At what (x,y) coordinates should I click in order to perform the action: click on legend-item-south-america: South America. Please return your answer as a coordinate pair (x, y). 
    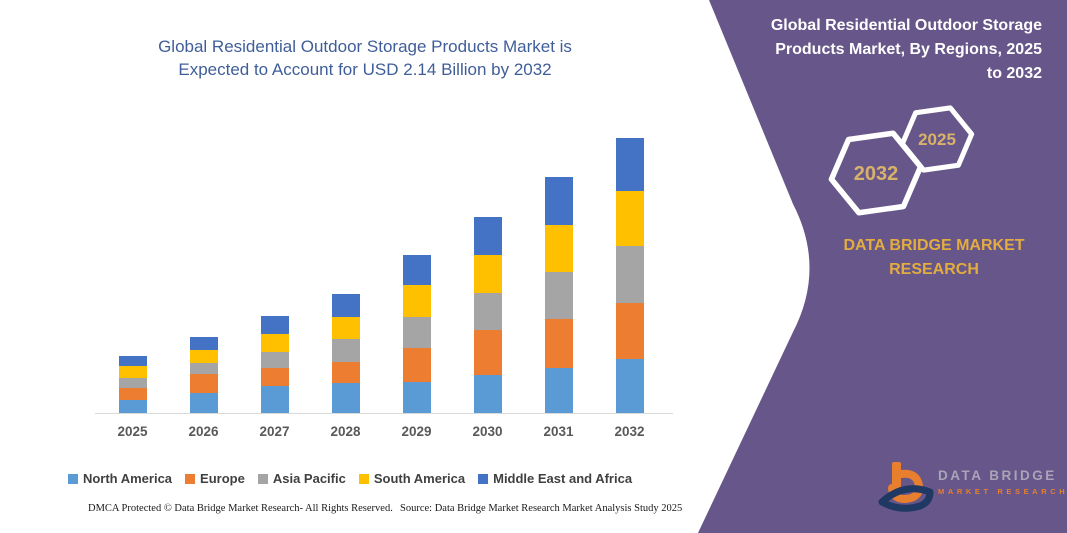
    Looking at the image, I should click on (412, 478).